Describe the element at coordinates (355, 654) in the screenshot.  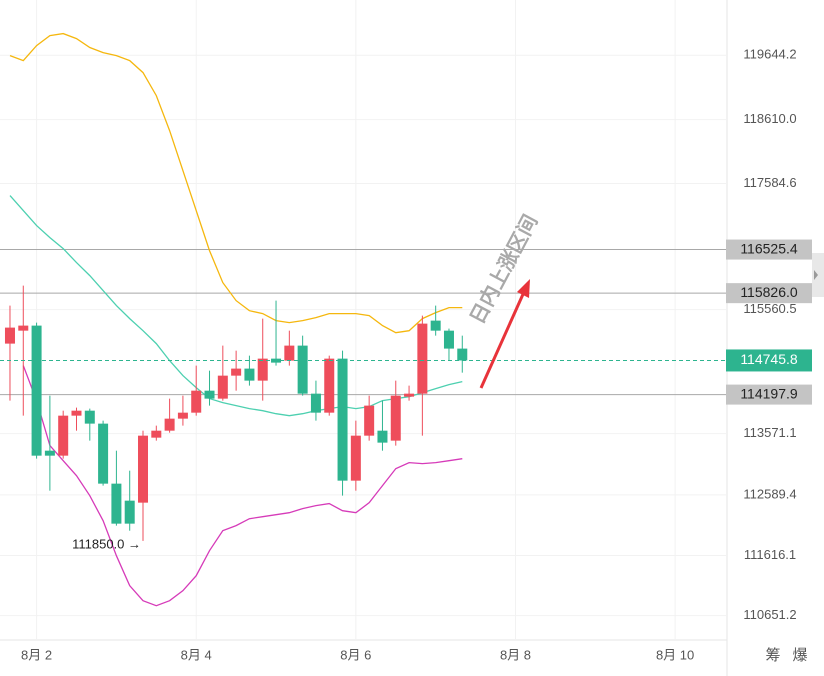
I see `x-tick-label: 8月 6` at that location.